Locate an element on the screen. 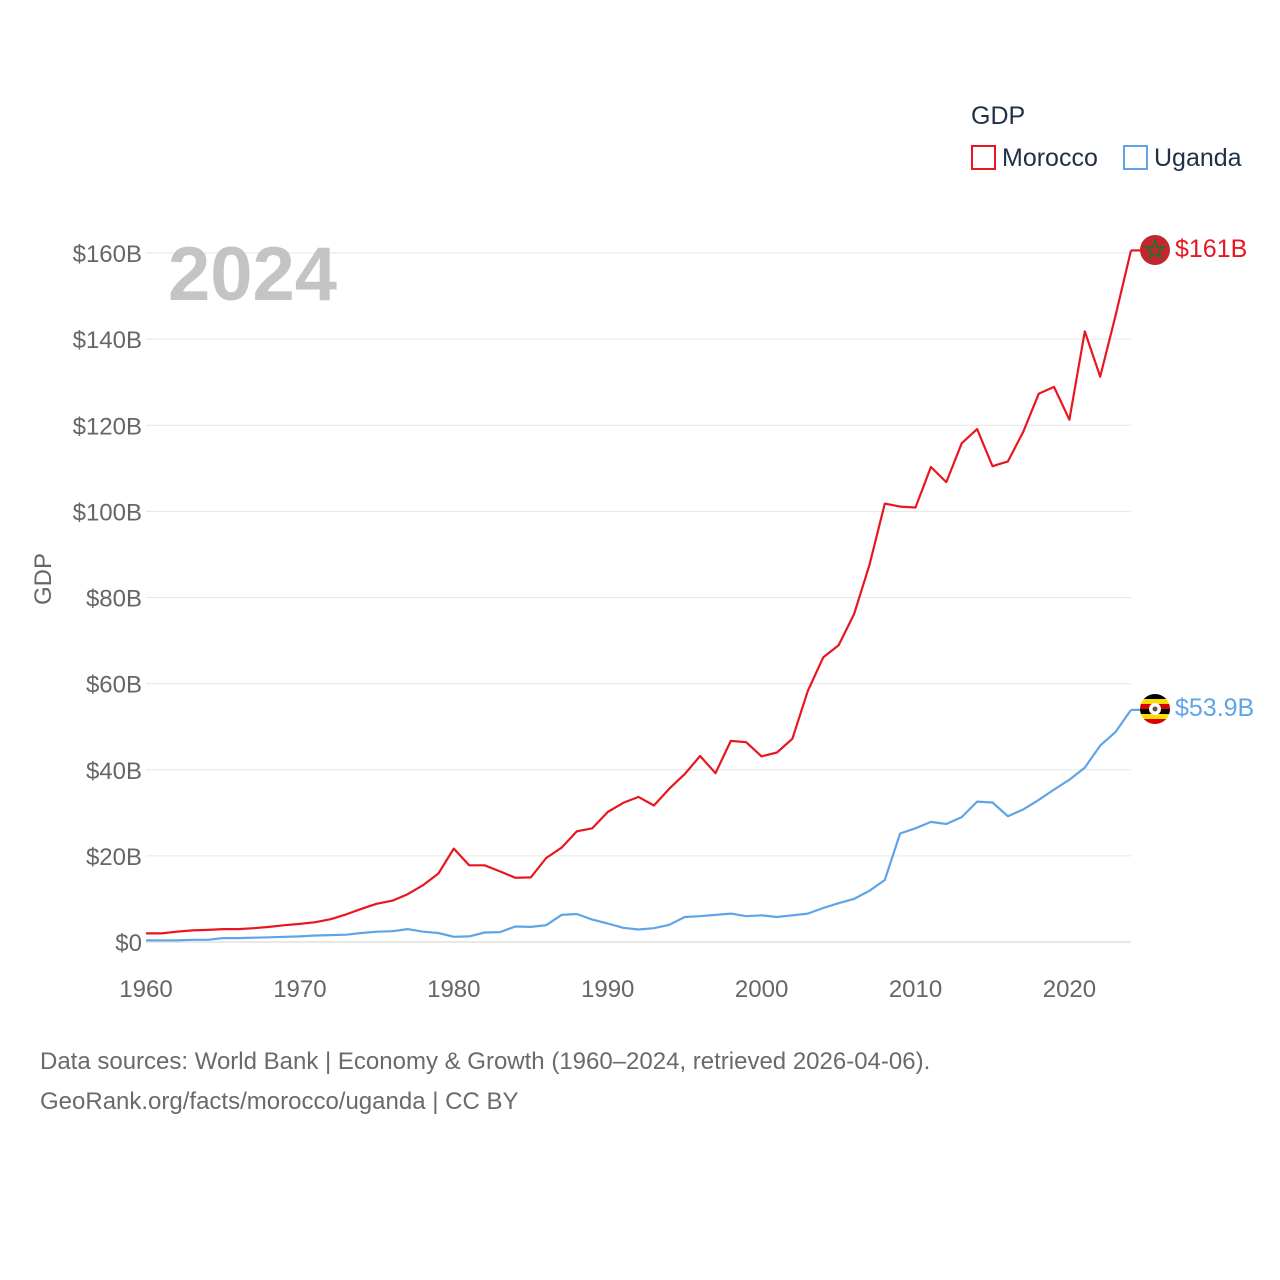  y-axis-ticks: $0 $20B $40B $60B $80B $100B $120B $140B $160B is located at coordinates (107, 599).